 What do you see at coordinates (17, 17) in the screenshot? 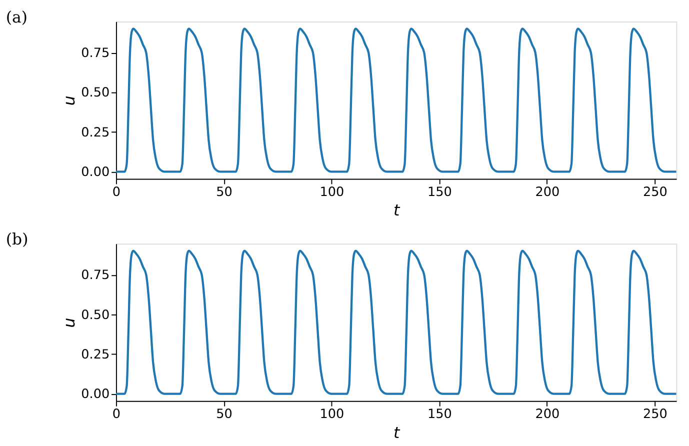
I see `chart-title: (a)` at bounding box center [17, 17].